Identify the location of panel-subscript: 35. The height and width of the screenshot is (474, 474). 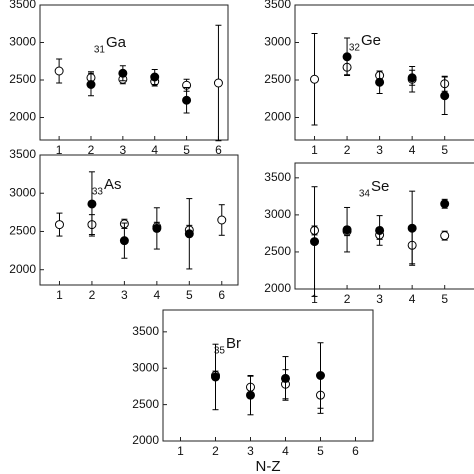
(220, 351).